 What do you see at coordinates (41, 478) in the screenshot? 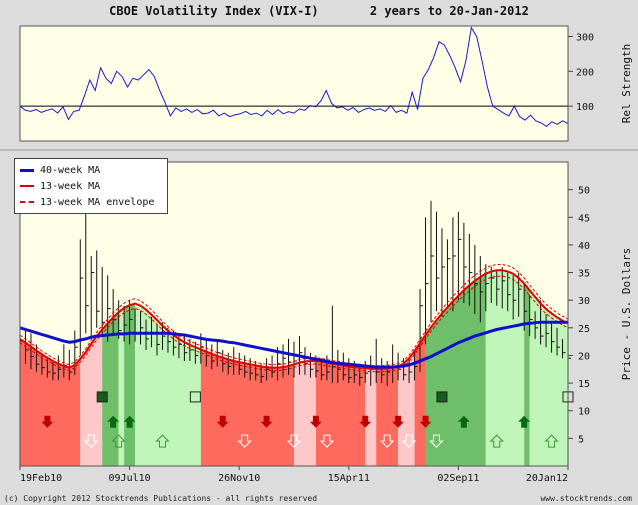
I see `date-tick-label: 19Feb10` at bounding box center [41, 478].